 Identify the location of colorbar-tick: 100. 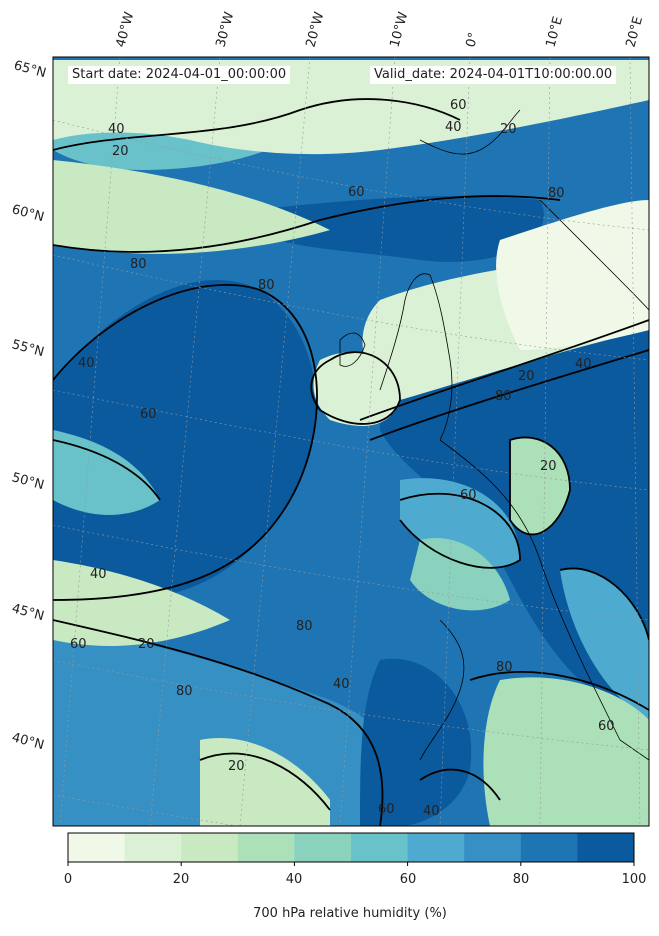
(634, 879).